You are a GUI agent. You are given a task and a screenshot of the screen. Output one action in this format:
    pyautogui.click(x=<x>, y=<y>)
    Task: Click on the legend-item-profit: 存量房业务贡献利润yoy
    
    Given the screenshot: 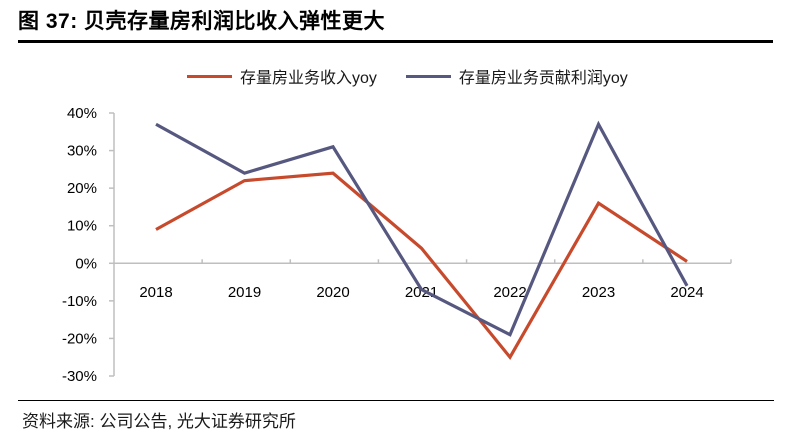 What is the action you would take?
    pyautogui.click(x=516, y=76)
    